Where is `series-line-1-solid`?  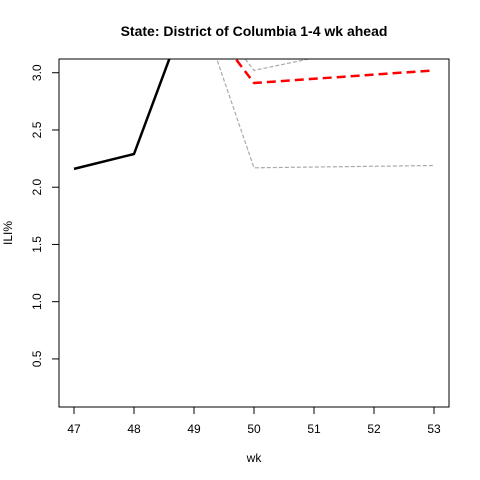
series-line-1-solid is located at coordinates (122, 115).